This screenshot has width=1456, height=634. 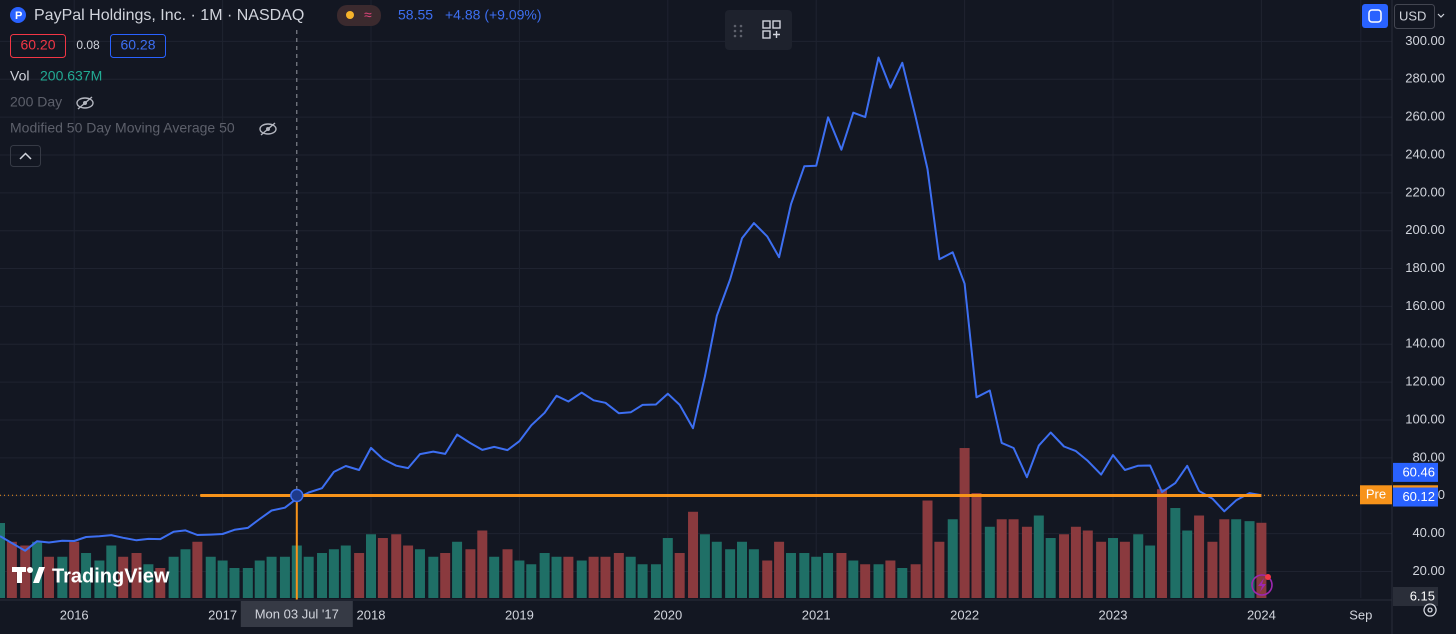 What do you see at coordinates (1422, 595) in the screenshot?
I see `price-label: 6.15` at bounding box center [1422, 595].